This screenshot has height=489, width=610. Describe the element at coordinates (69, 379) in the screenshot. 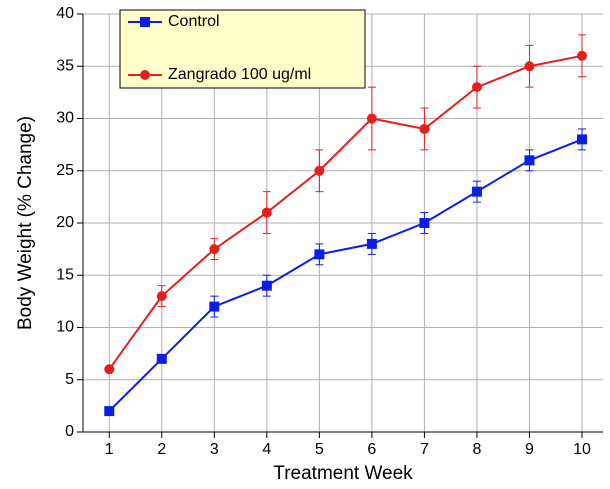

I see `y-tick-label: 5` at that location.